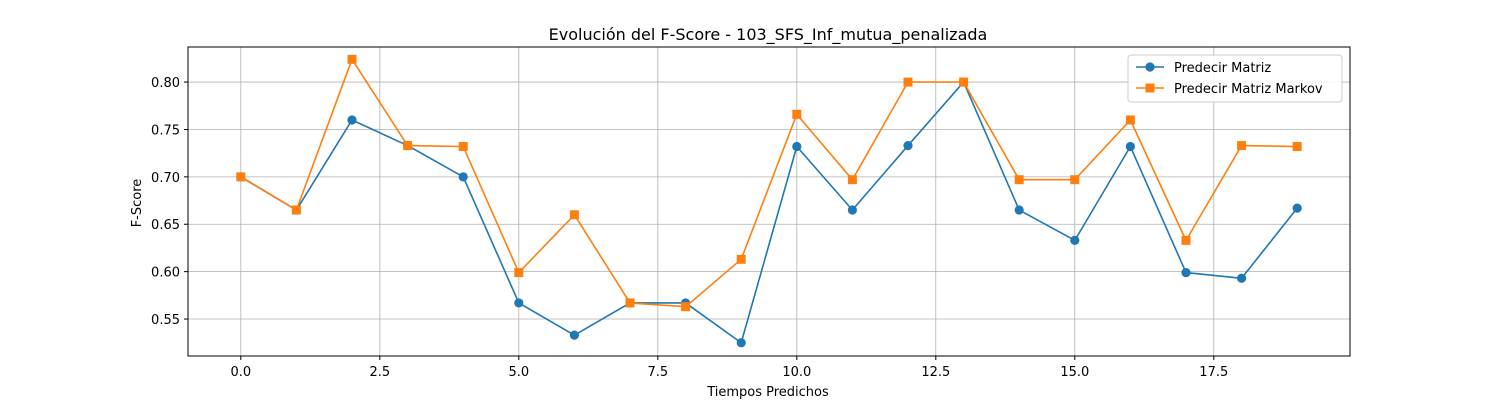 This screenshot has width=1500, height=400. I want to click on x-tick-label: 7.5, so click(657, 372).